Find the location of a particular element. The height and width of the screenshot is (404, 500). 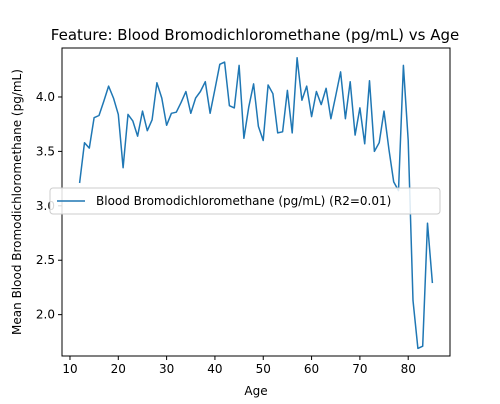

x-axis: 10 20 30 40 50 60 70 80 is located at coordinates (239, 366).